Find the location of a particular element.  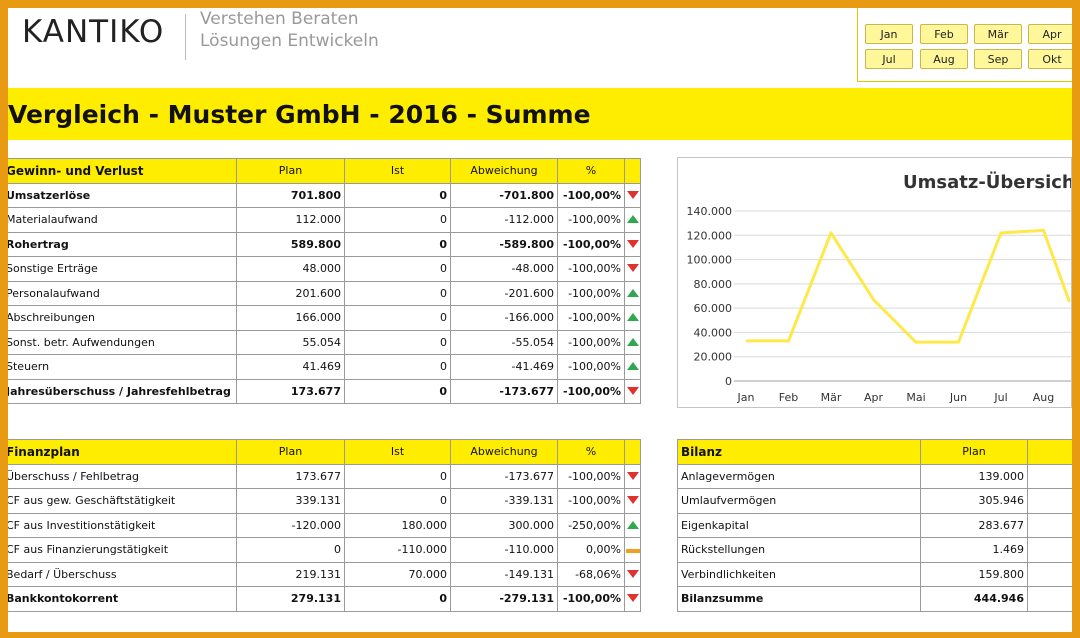

cell-ist: 180.000 is located at coordinates (397, 525).